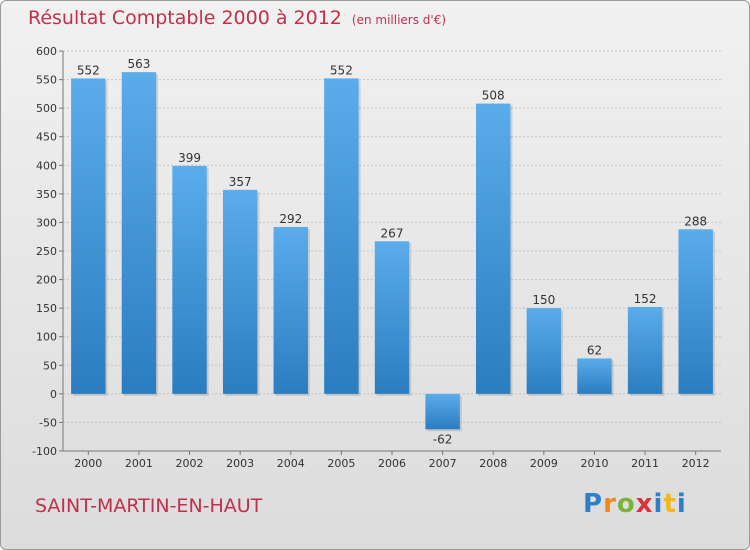 This screenshot has height=550, width=750. What do you see at coordinates (240, 463) in the screenshot?
I see `x-tick-label-2003: 2003` at bounding box center [240, 463].